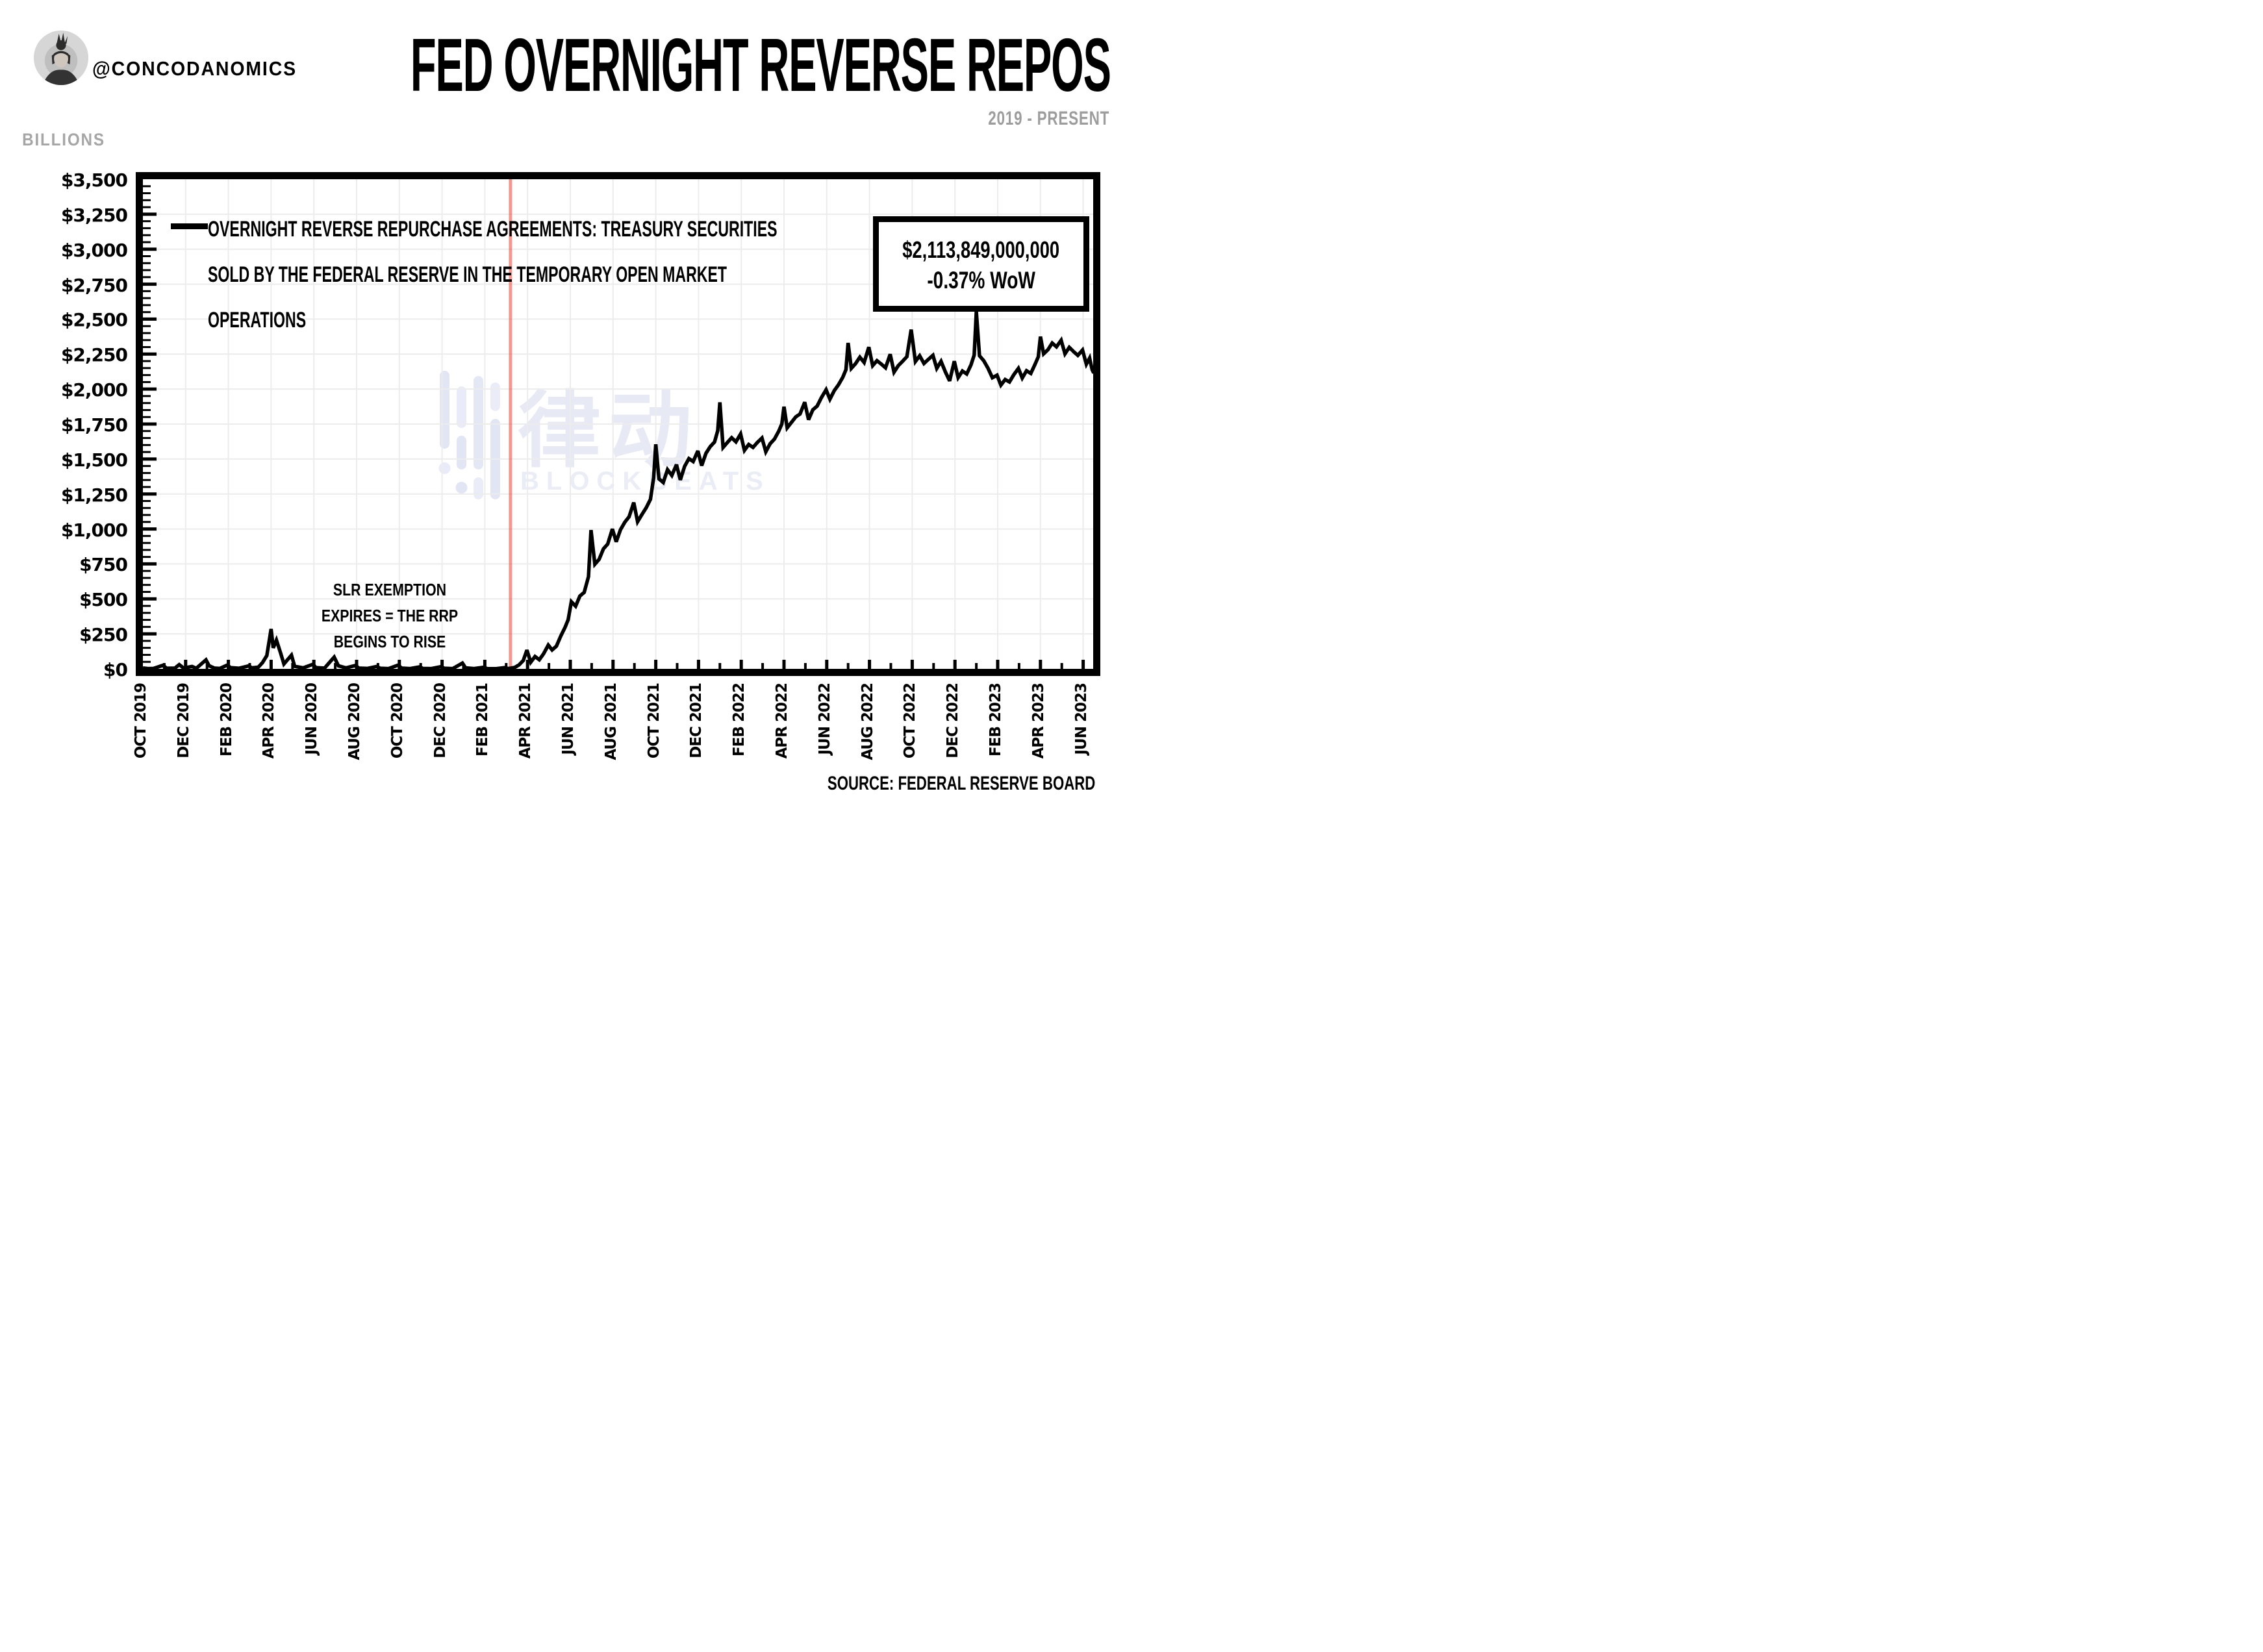  I want to click on y-tick-label: $3,500, so click(94, 180).